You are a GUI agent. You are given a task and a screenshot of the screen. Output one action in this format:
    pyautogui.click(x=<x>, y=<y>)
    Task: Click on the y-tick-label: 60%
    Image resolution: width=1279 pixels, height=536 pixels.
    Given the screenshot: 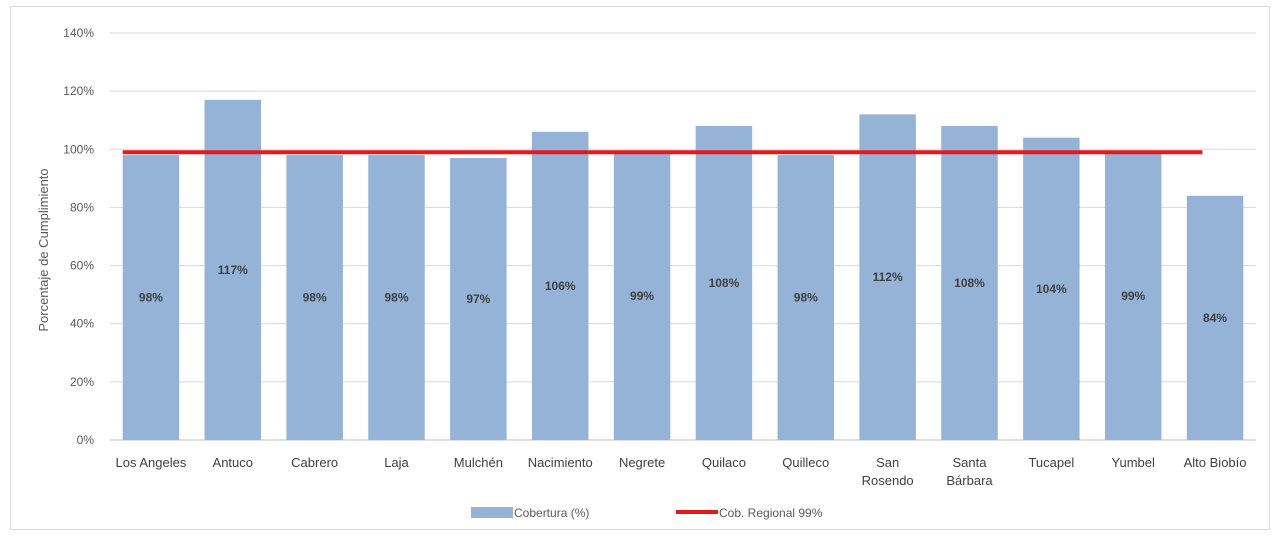 What is the action you would take?
    pyautogui.click(x=82, y=266)
    